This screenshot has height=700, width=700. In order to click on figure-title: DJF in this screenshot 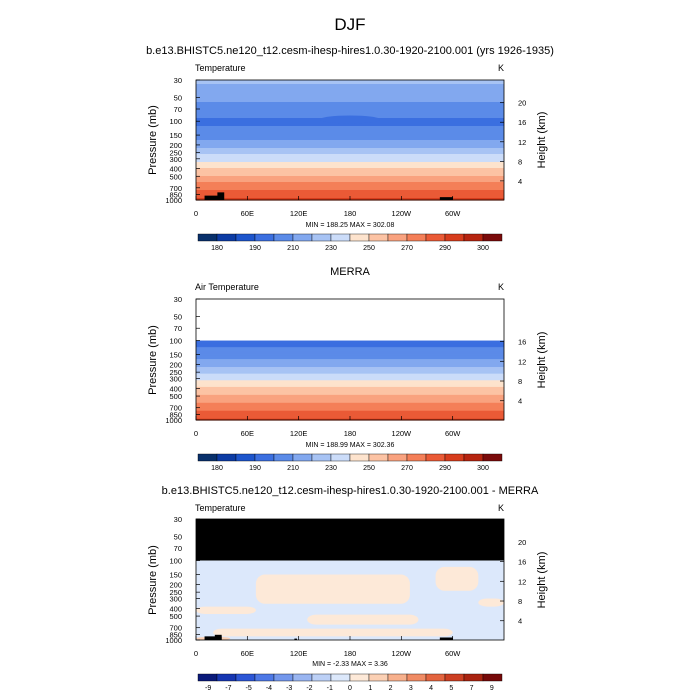, I will do `click(349, 24)`.